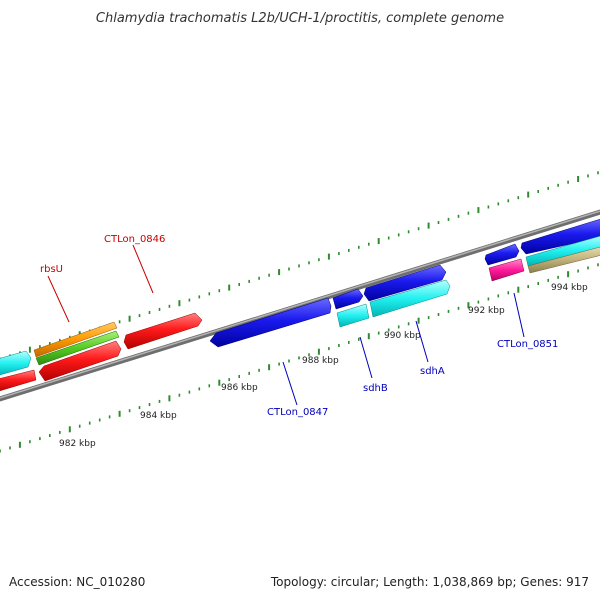  What do you see at coordinates (18, 380) in the screenshot?
I see `gene-feature-red-left` at bounding box center [18, 380].